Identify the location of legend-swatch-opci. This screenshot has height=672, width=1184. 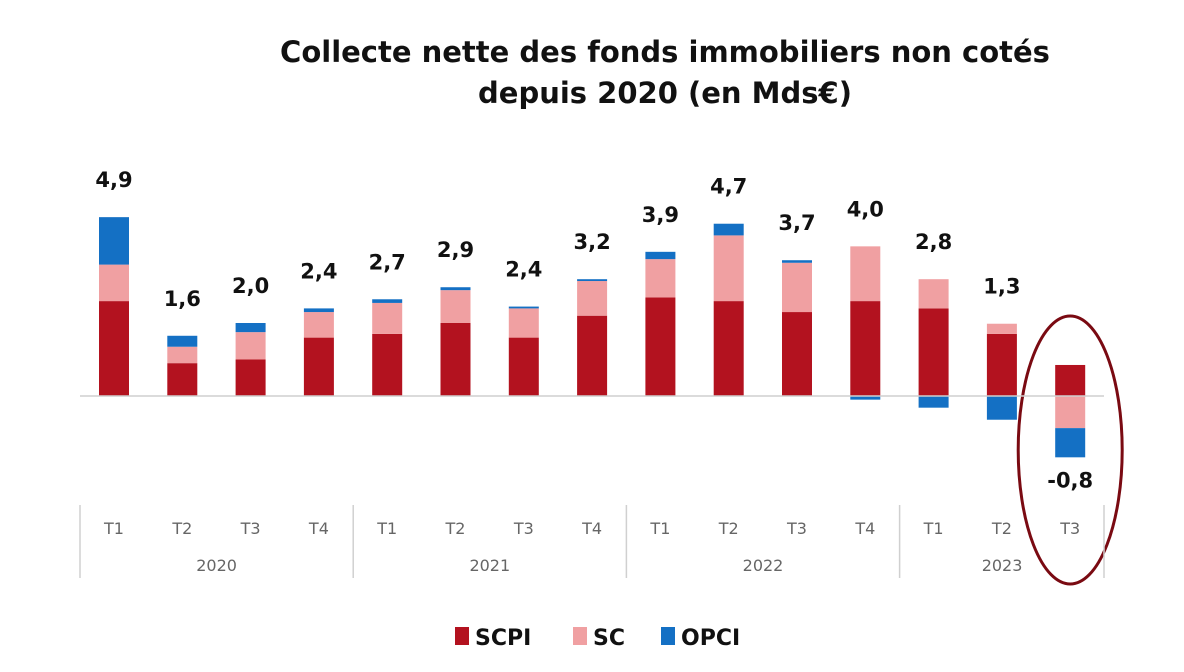
(668, 636).